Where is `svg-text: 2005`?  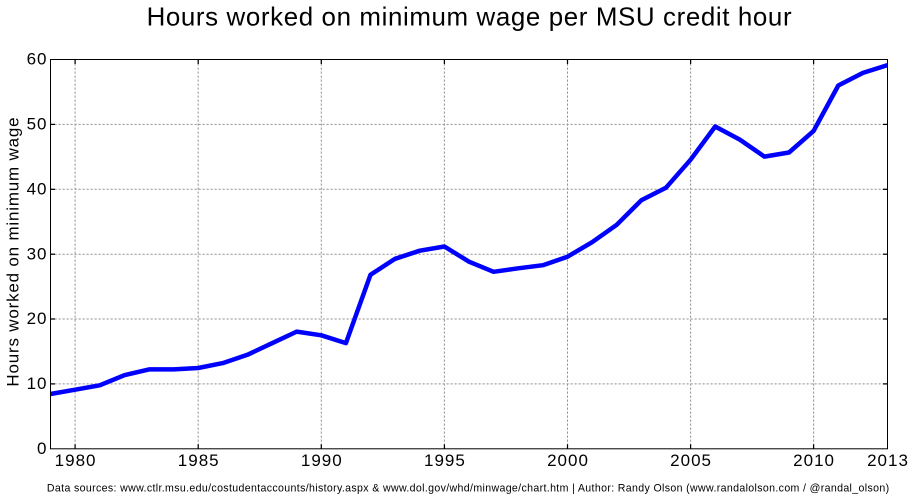 svg-text: 2005 is located at coordinates (691, 460).